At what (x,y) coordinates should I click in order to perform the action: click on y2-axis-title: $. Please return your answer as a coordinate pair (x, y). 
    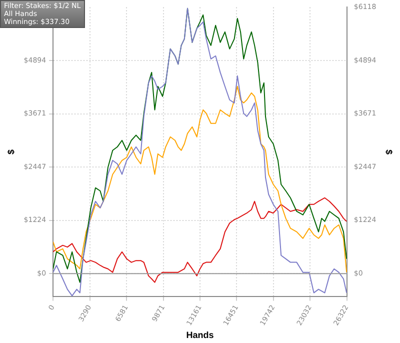
    Looking at the image, I should click on (389, 151).